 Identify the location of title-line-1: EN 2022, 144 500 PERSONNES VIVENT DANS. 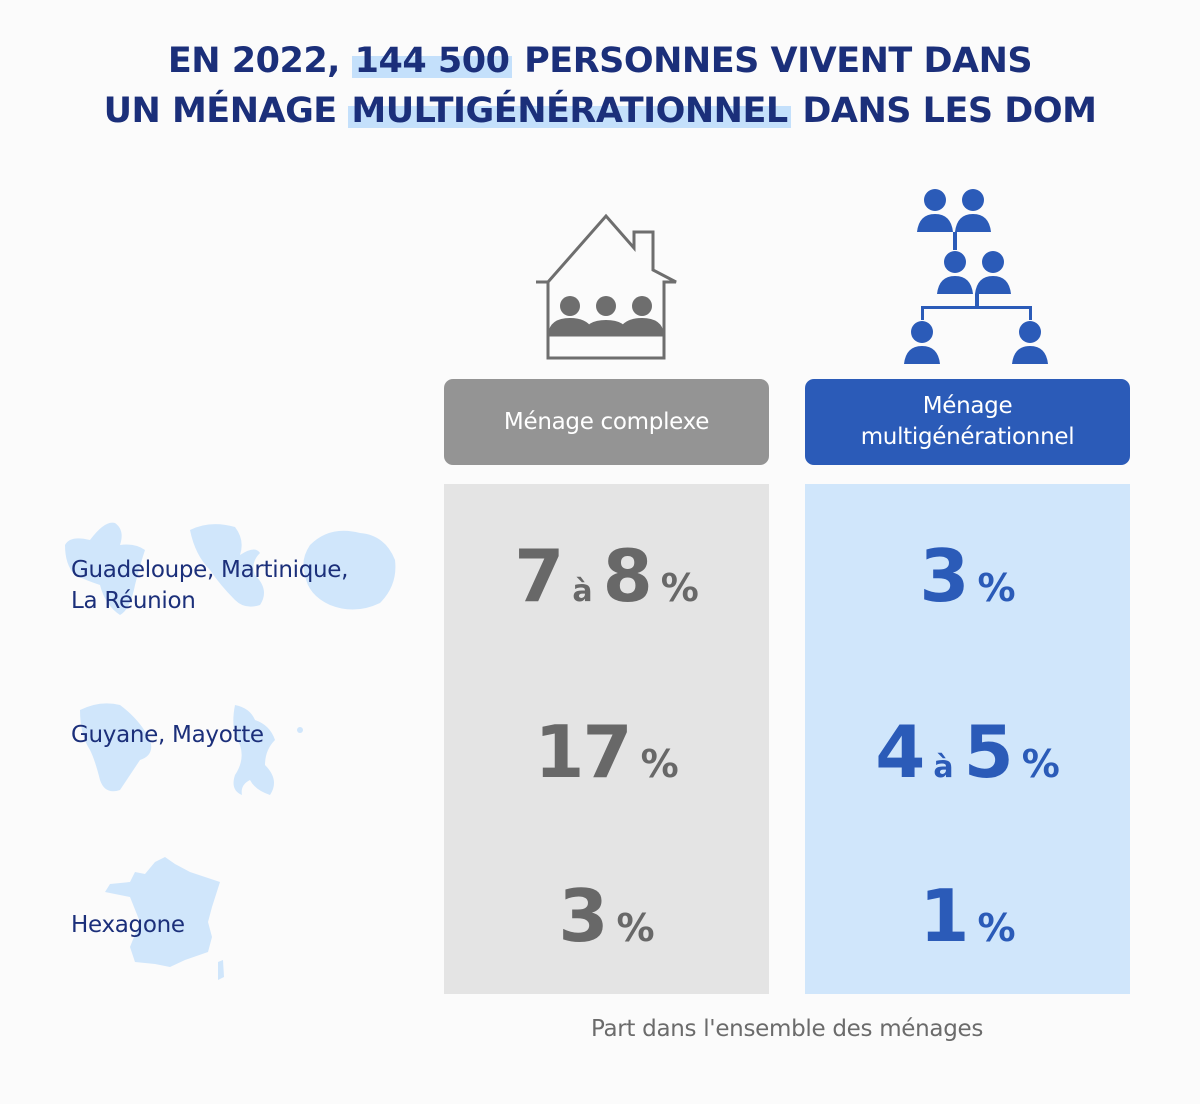
(600, 61).